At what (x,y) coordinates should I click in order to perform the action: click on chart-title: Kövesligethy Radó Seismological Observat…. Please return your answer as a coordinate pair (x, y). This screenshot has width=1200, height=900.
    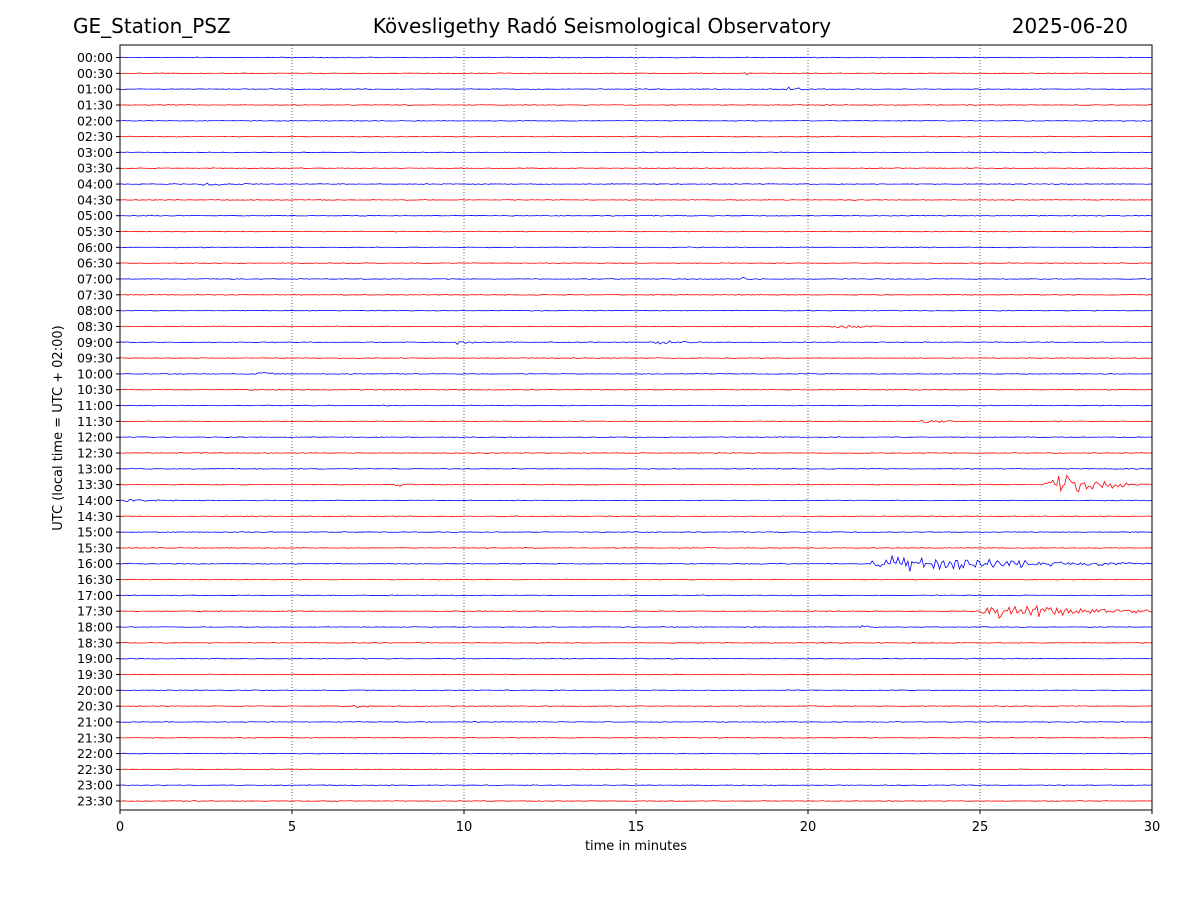
    Looking at the image, I should click on (602, 26).